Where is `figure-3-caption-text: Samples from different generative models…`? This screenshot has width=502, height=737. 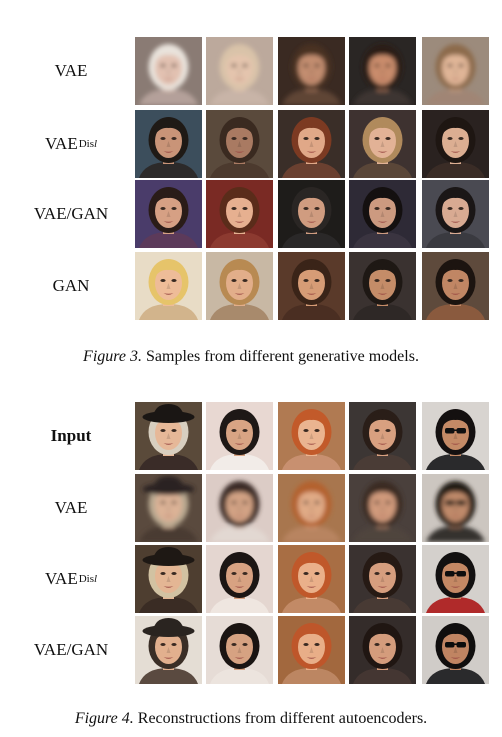 figure-3-caption-text: Samples from different generative models… is located at coordinates (282, 356).